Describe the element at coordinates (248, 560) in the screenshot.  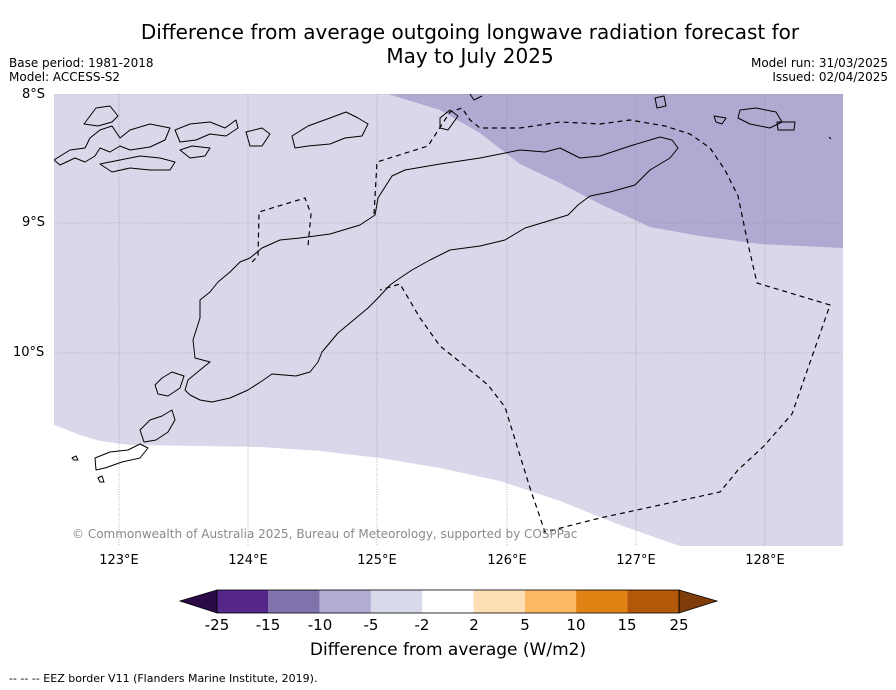
I see `lon-label-124e: 124°E` at that location.